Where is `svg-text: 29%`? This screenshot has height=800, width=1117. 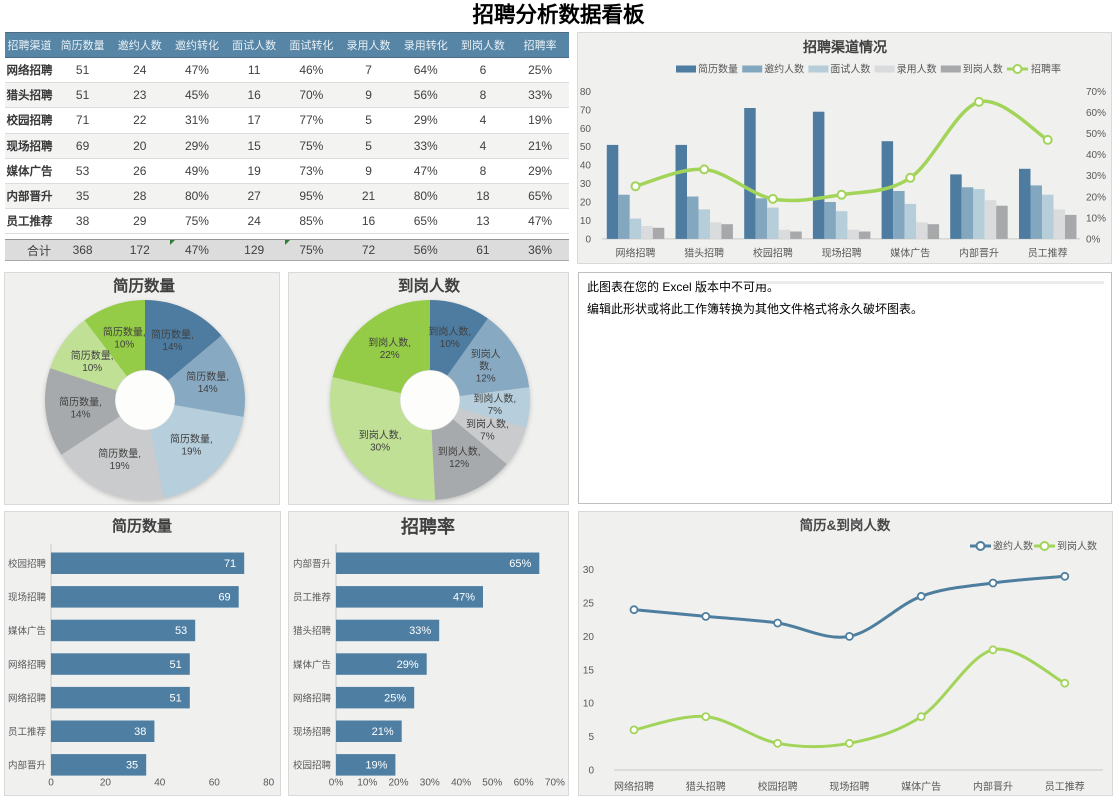 svg-text: 29% is located at coordinates (408, 665).